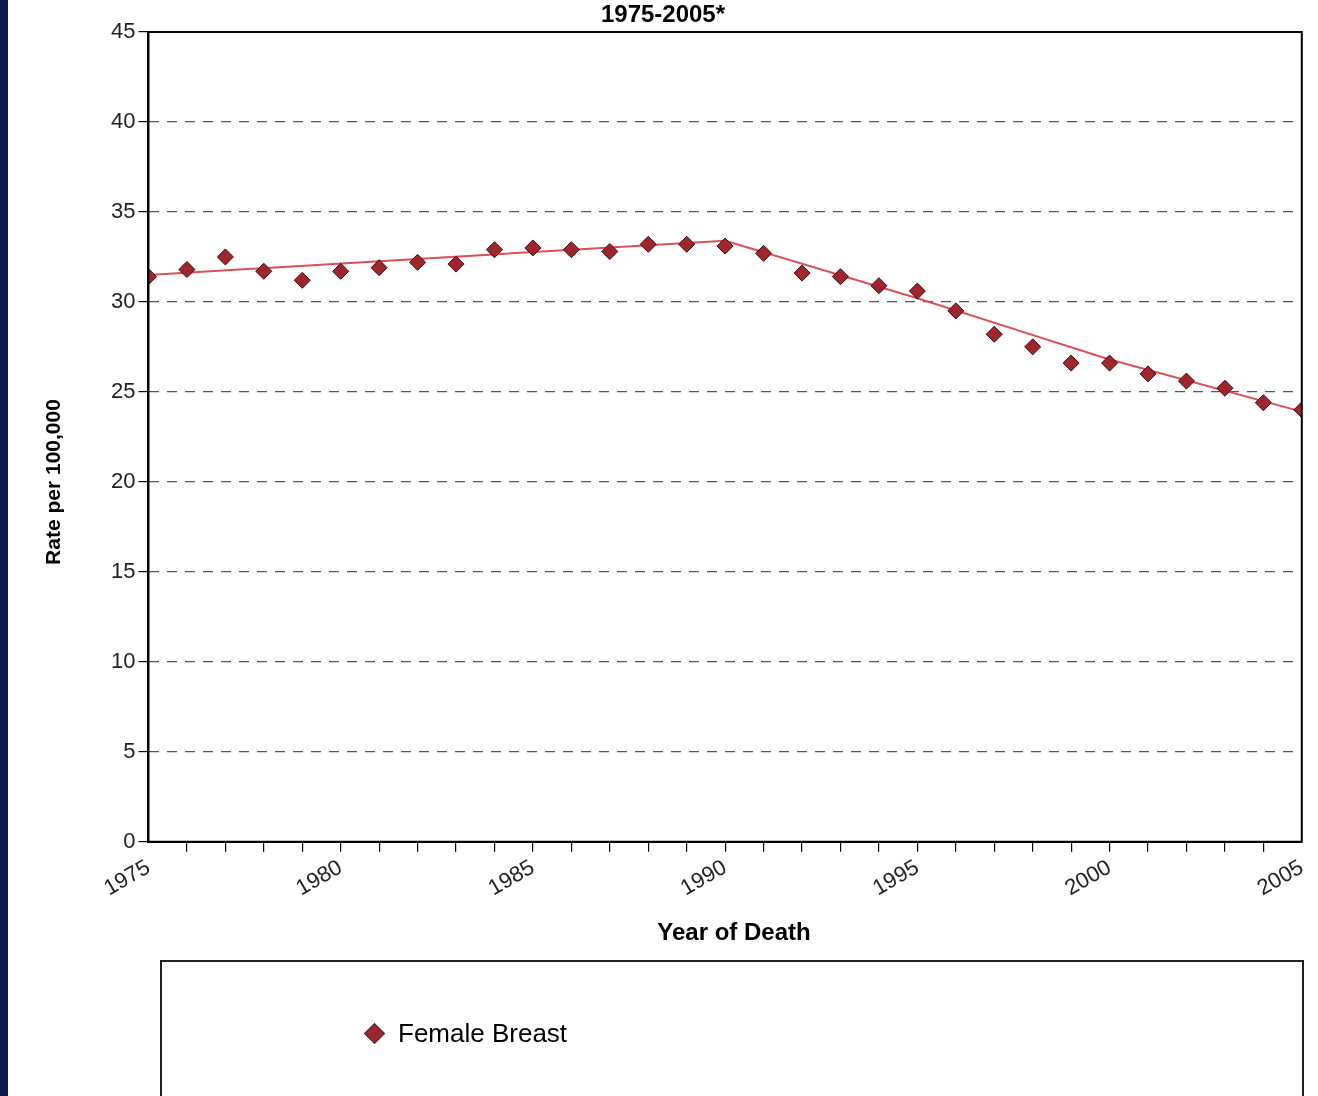  What do you see at coordinates (123, 121) in the screenshot?
I see `y-tick-label: 40` at bounding box center [123, 121].